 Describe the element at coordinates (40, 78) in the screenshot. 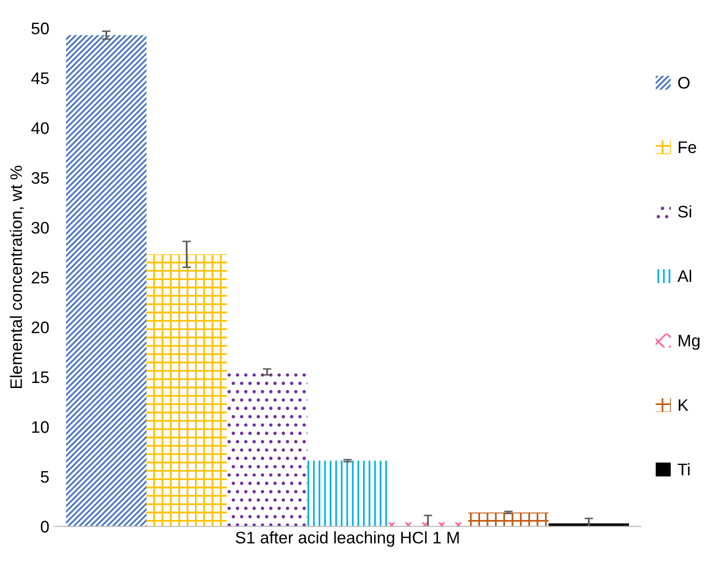

I see `y-tick-label: 45` at that location.